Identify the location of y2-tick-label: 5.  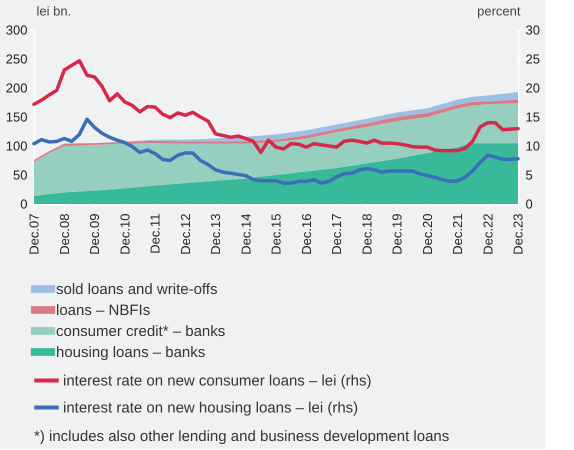
(529, 175).